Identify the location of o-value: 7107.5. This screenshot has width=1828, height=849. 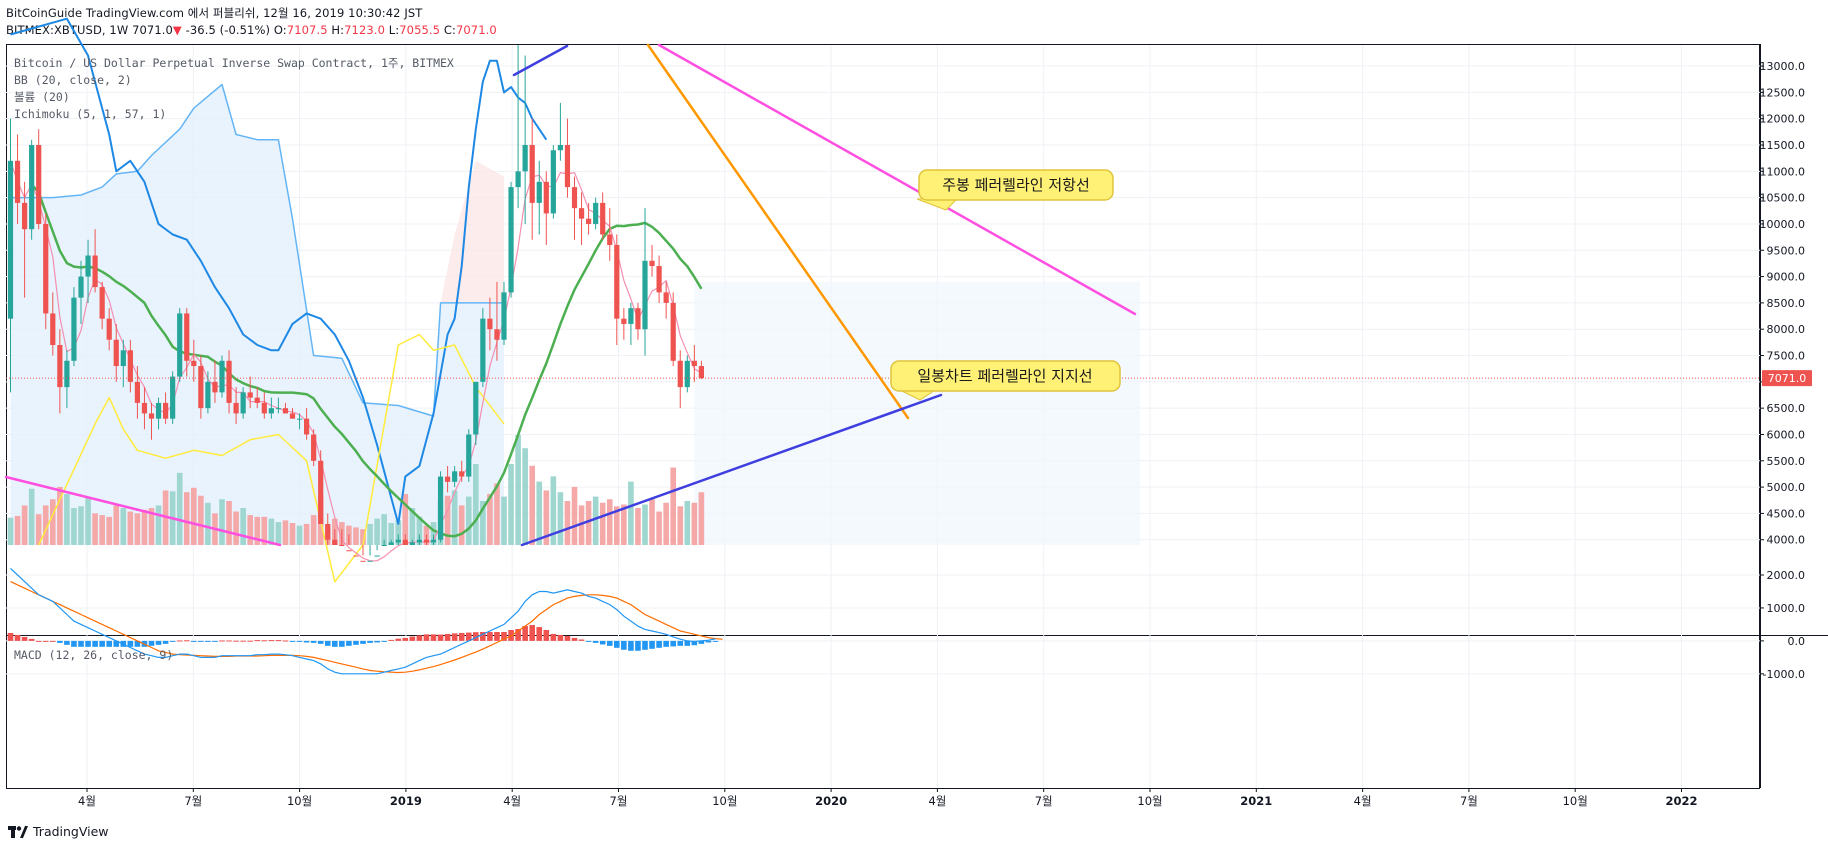
(307, 30).